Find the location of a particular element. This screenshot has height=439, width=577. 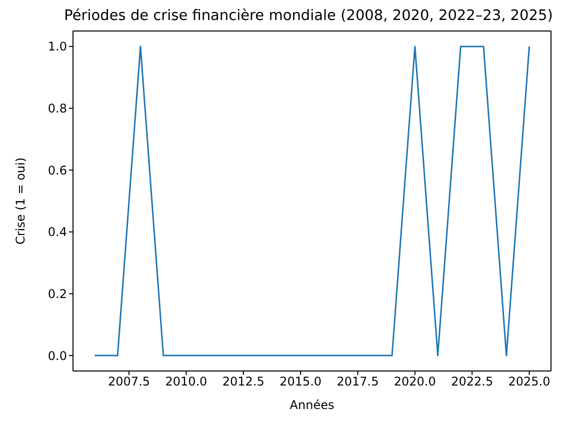

x-tick-label: 2017.5 is located at coordinates (357, 381).